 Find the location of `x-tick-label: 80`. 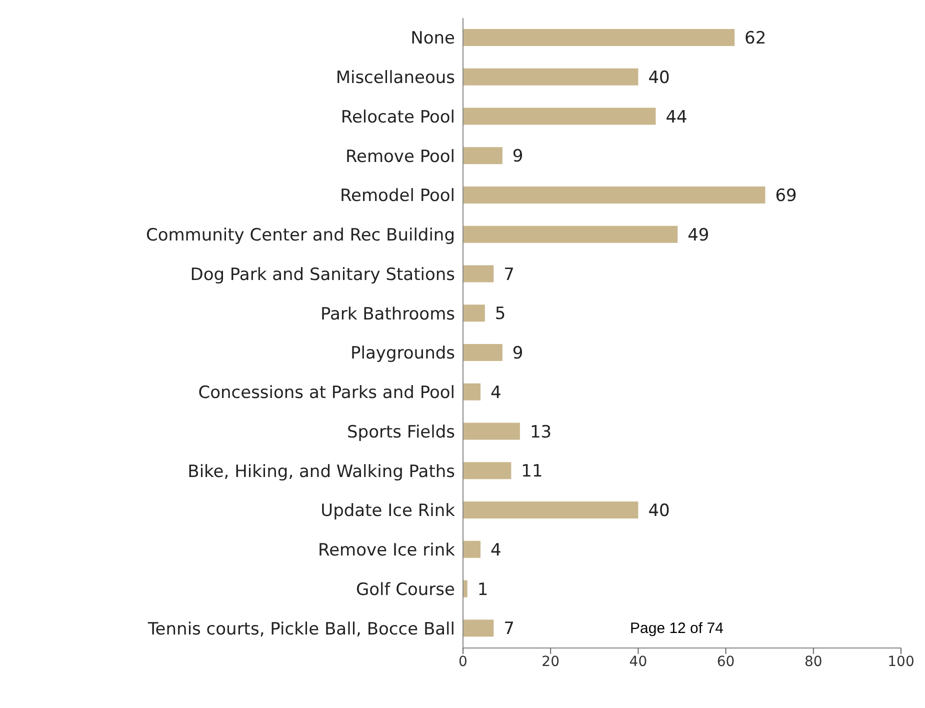

x-tick-label: 80 is located at coordinates (813, 662).